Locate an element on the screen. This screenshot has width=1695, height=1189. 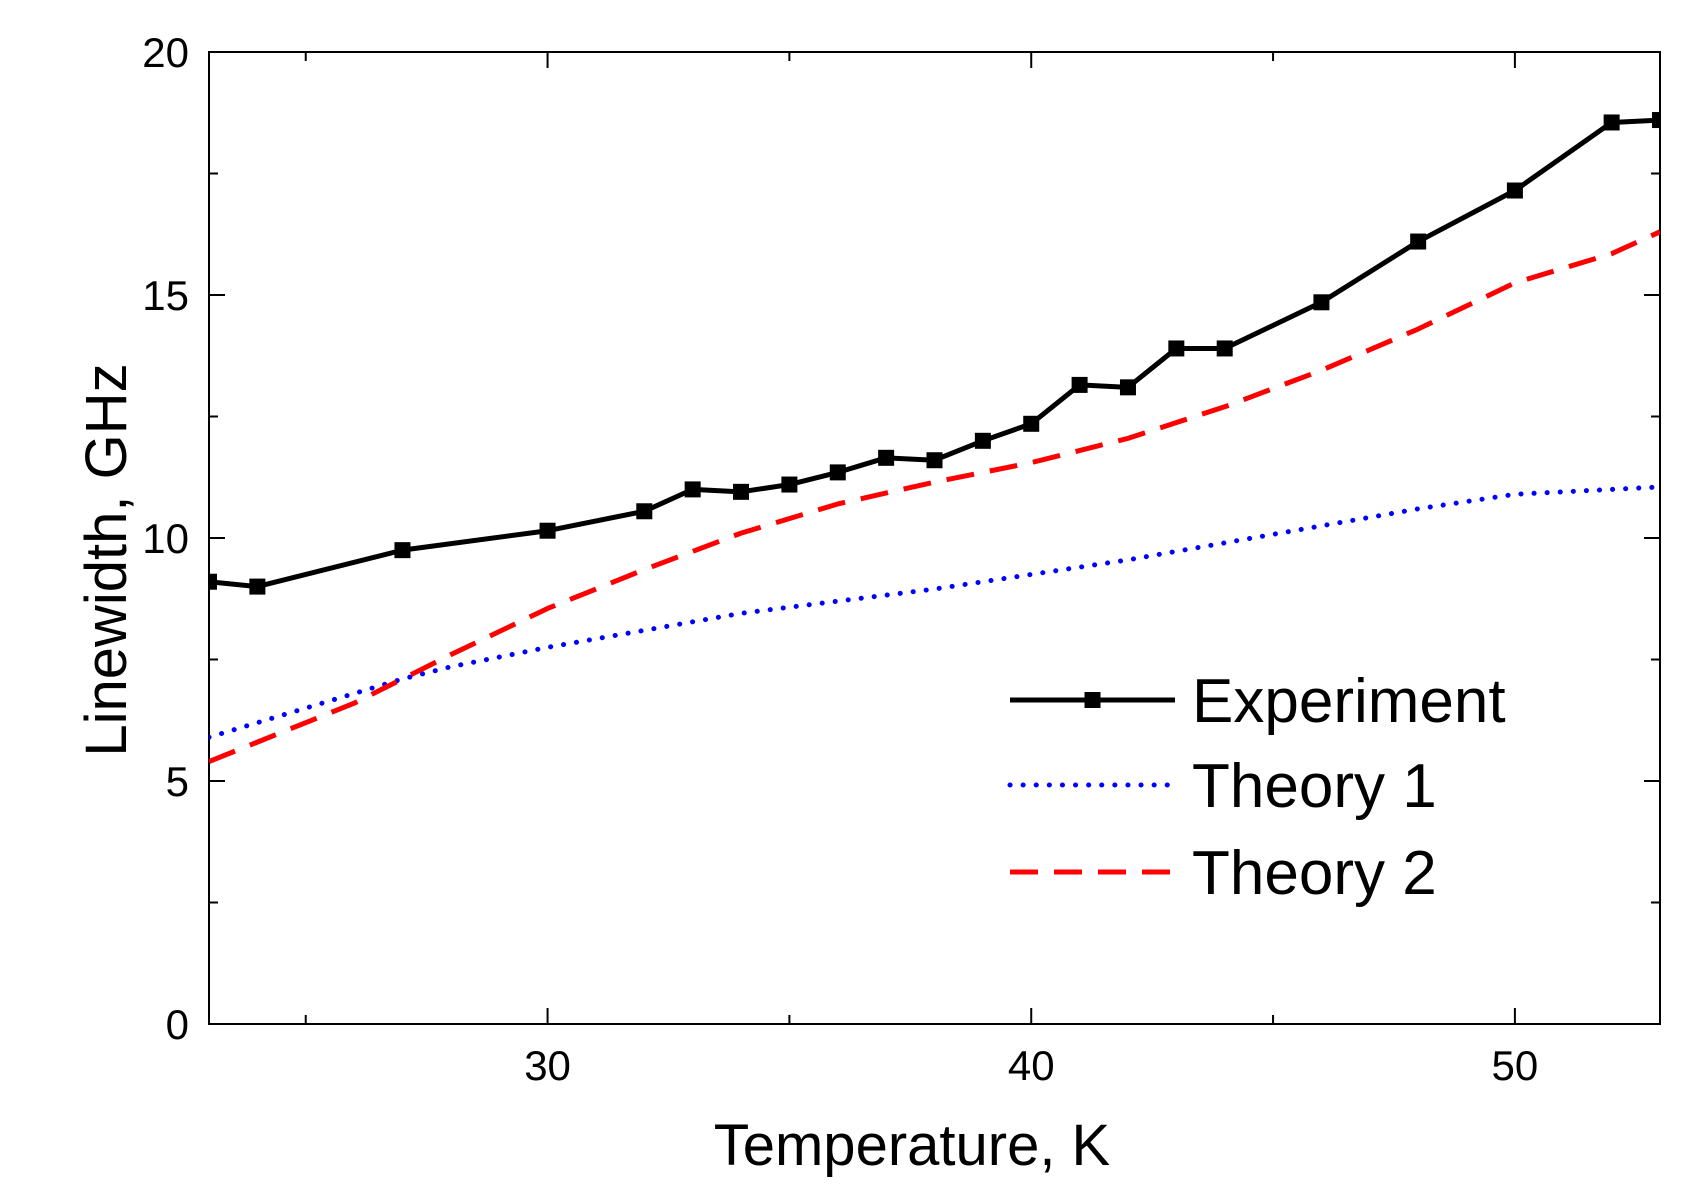
y-tick-labels: 0 5 10 15 20 is located at coordinates (165, 538).